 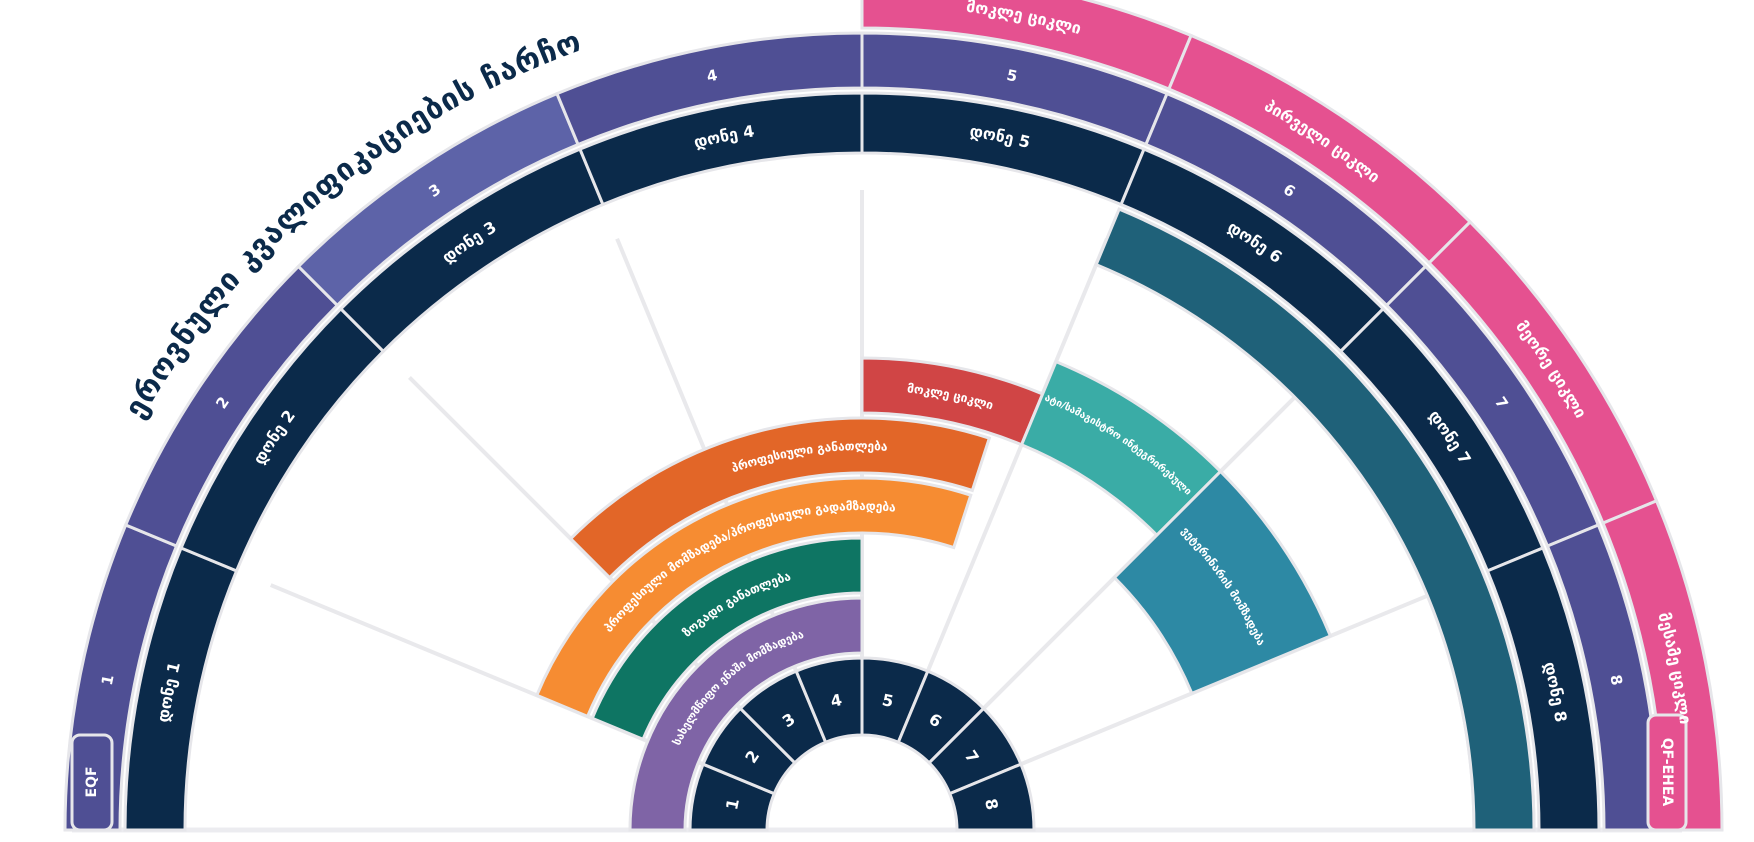 What do you see at coordinates (1222, 582) in the screenshot?
I see `band-vet-training` at bounding box center [1222, 582].